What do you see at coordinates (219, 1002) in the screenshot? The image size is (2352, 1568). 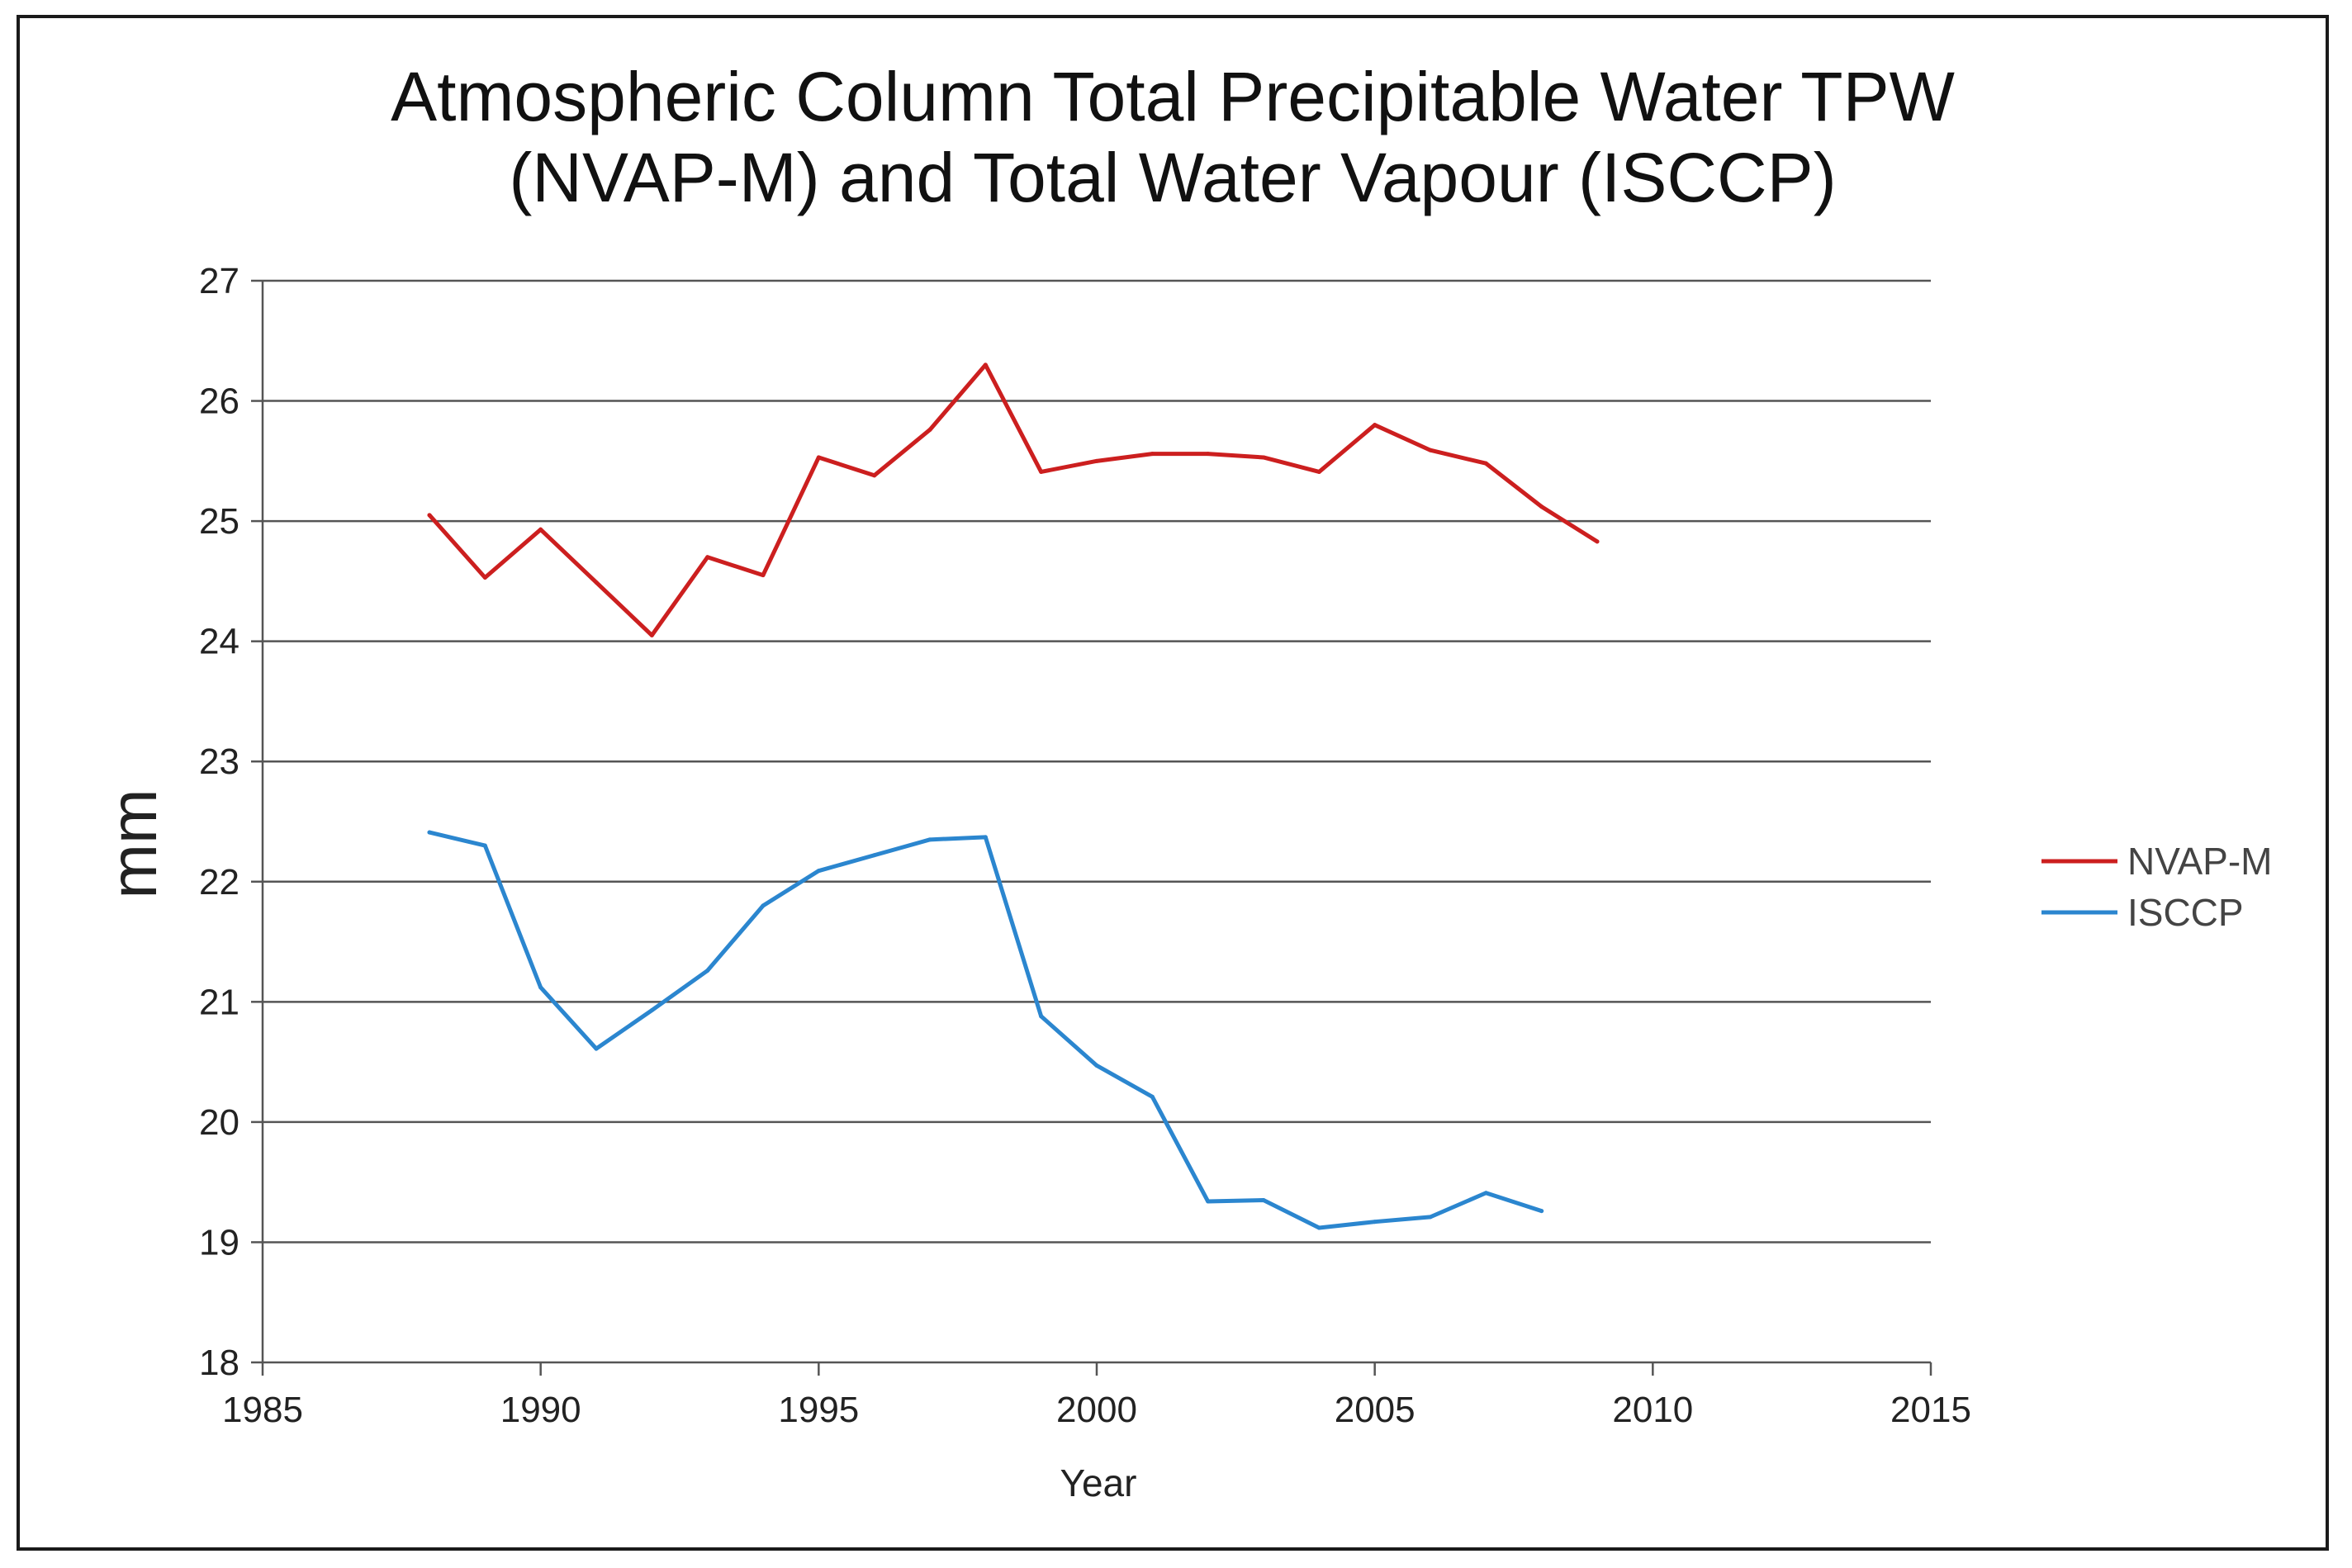 I see `y-tick-label: 21` at bounding box center [219, 1002].